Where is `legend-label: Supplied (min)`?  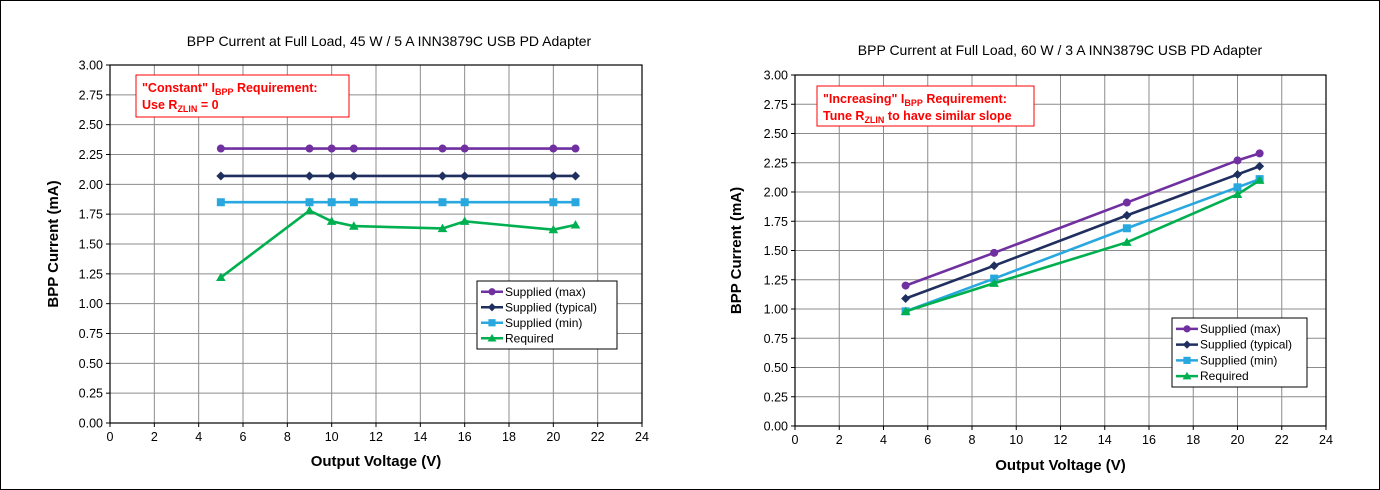
legend-label: Supplied (min) is located at coordinates (1238, 360).